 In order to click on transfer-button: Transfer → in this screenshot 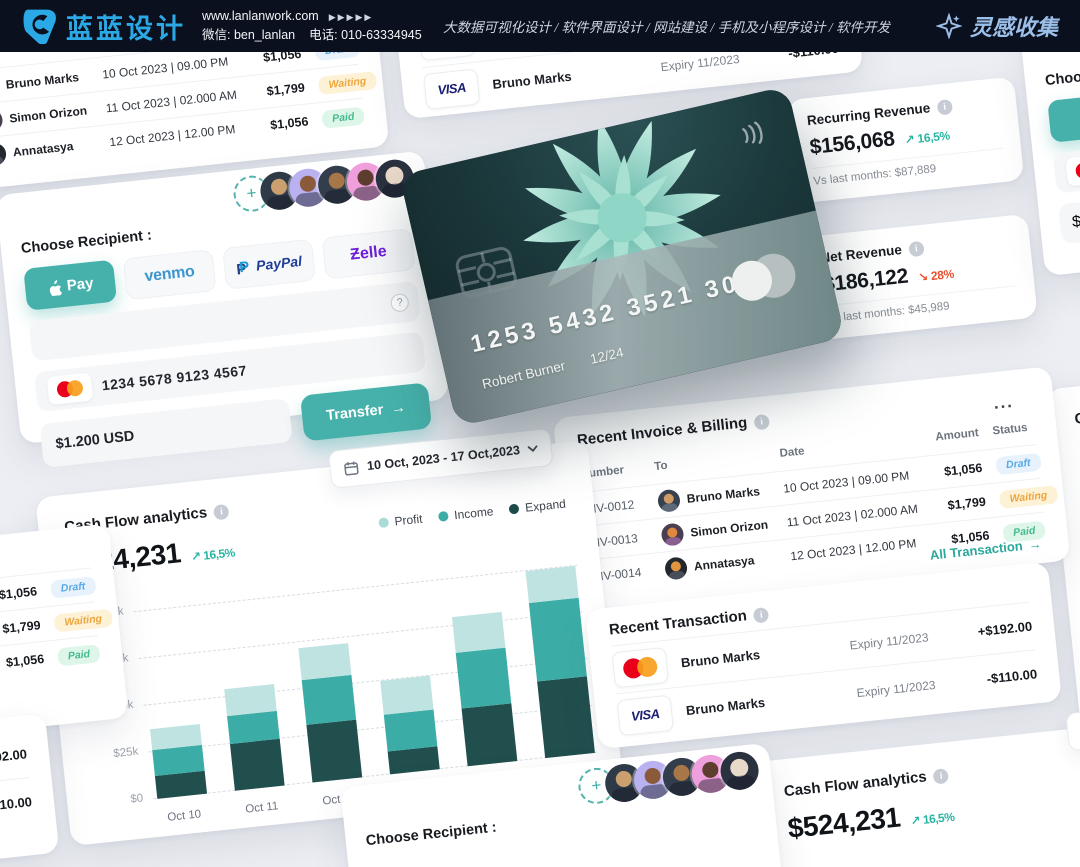, I will do `click(366, 412)`.